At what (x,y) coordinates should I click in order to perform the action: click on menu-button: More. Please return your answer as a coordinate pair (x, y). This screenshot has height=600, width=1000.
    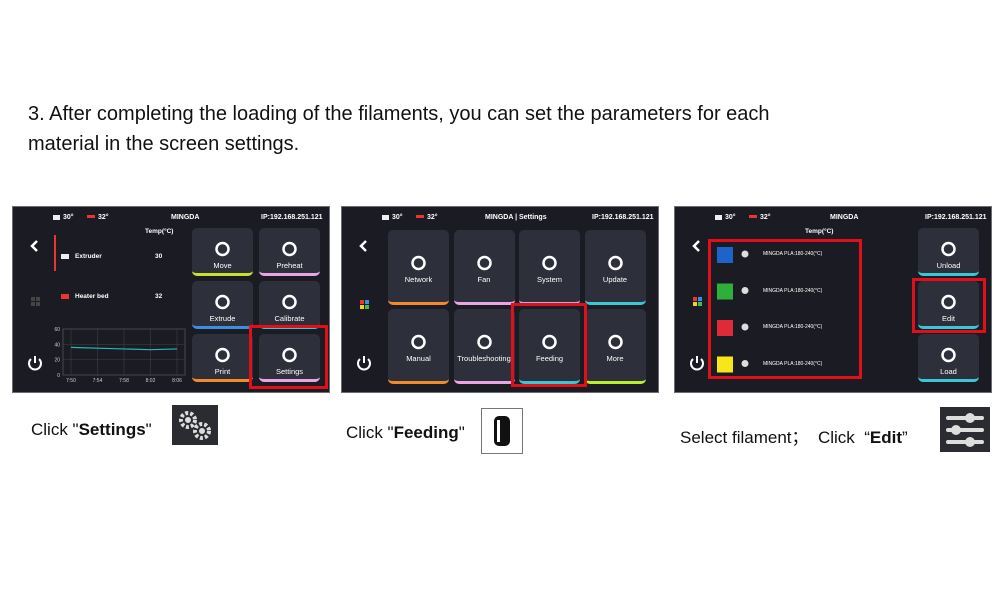
    Looking at the image, I should click on (615, 346).